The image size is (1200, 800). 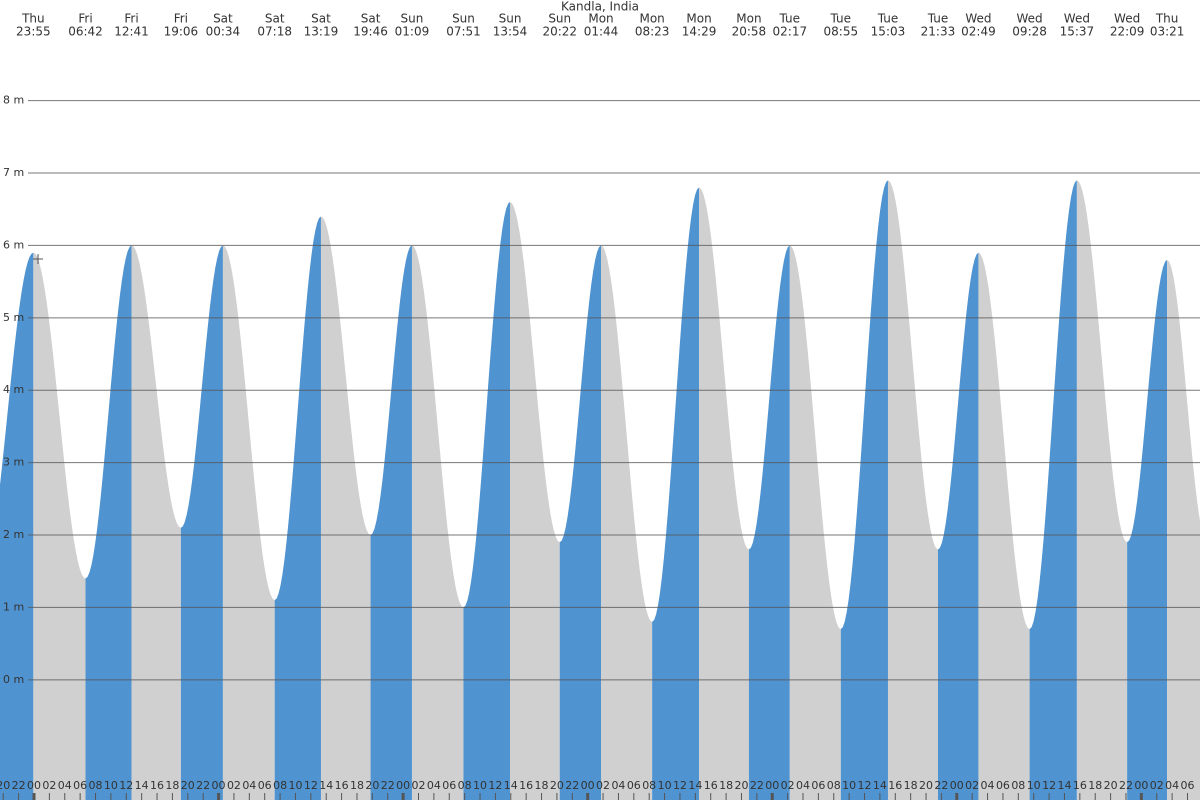 I want to click on extreme-time: 02:49, so click(x=978, y=32).